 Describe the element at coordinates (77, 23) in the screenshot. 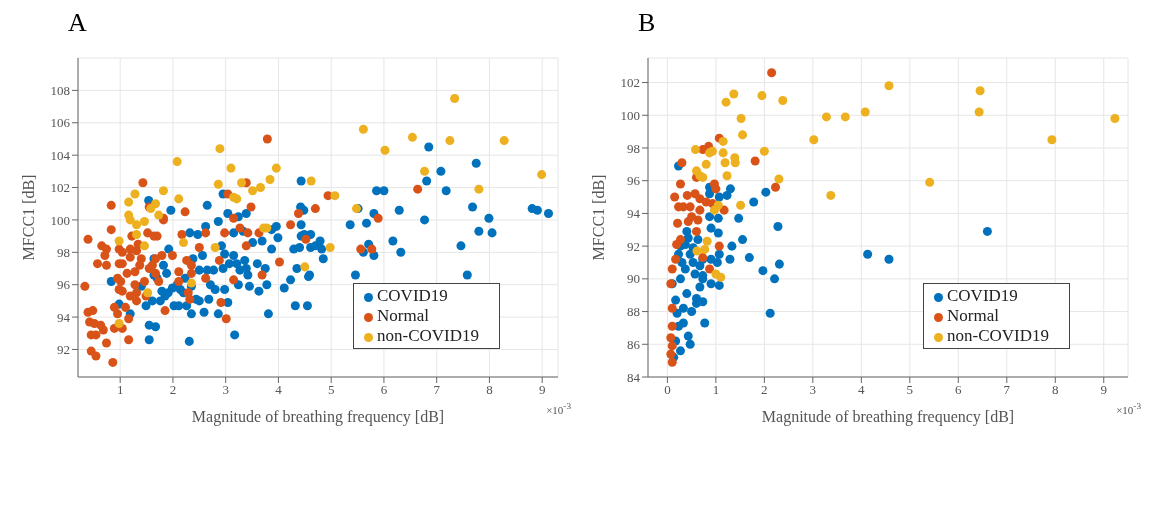

I see `chart-title: A` at that location.